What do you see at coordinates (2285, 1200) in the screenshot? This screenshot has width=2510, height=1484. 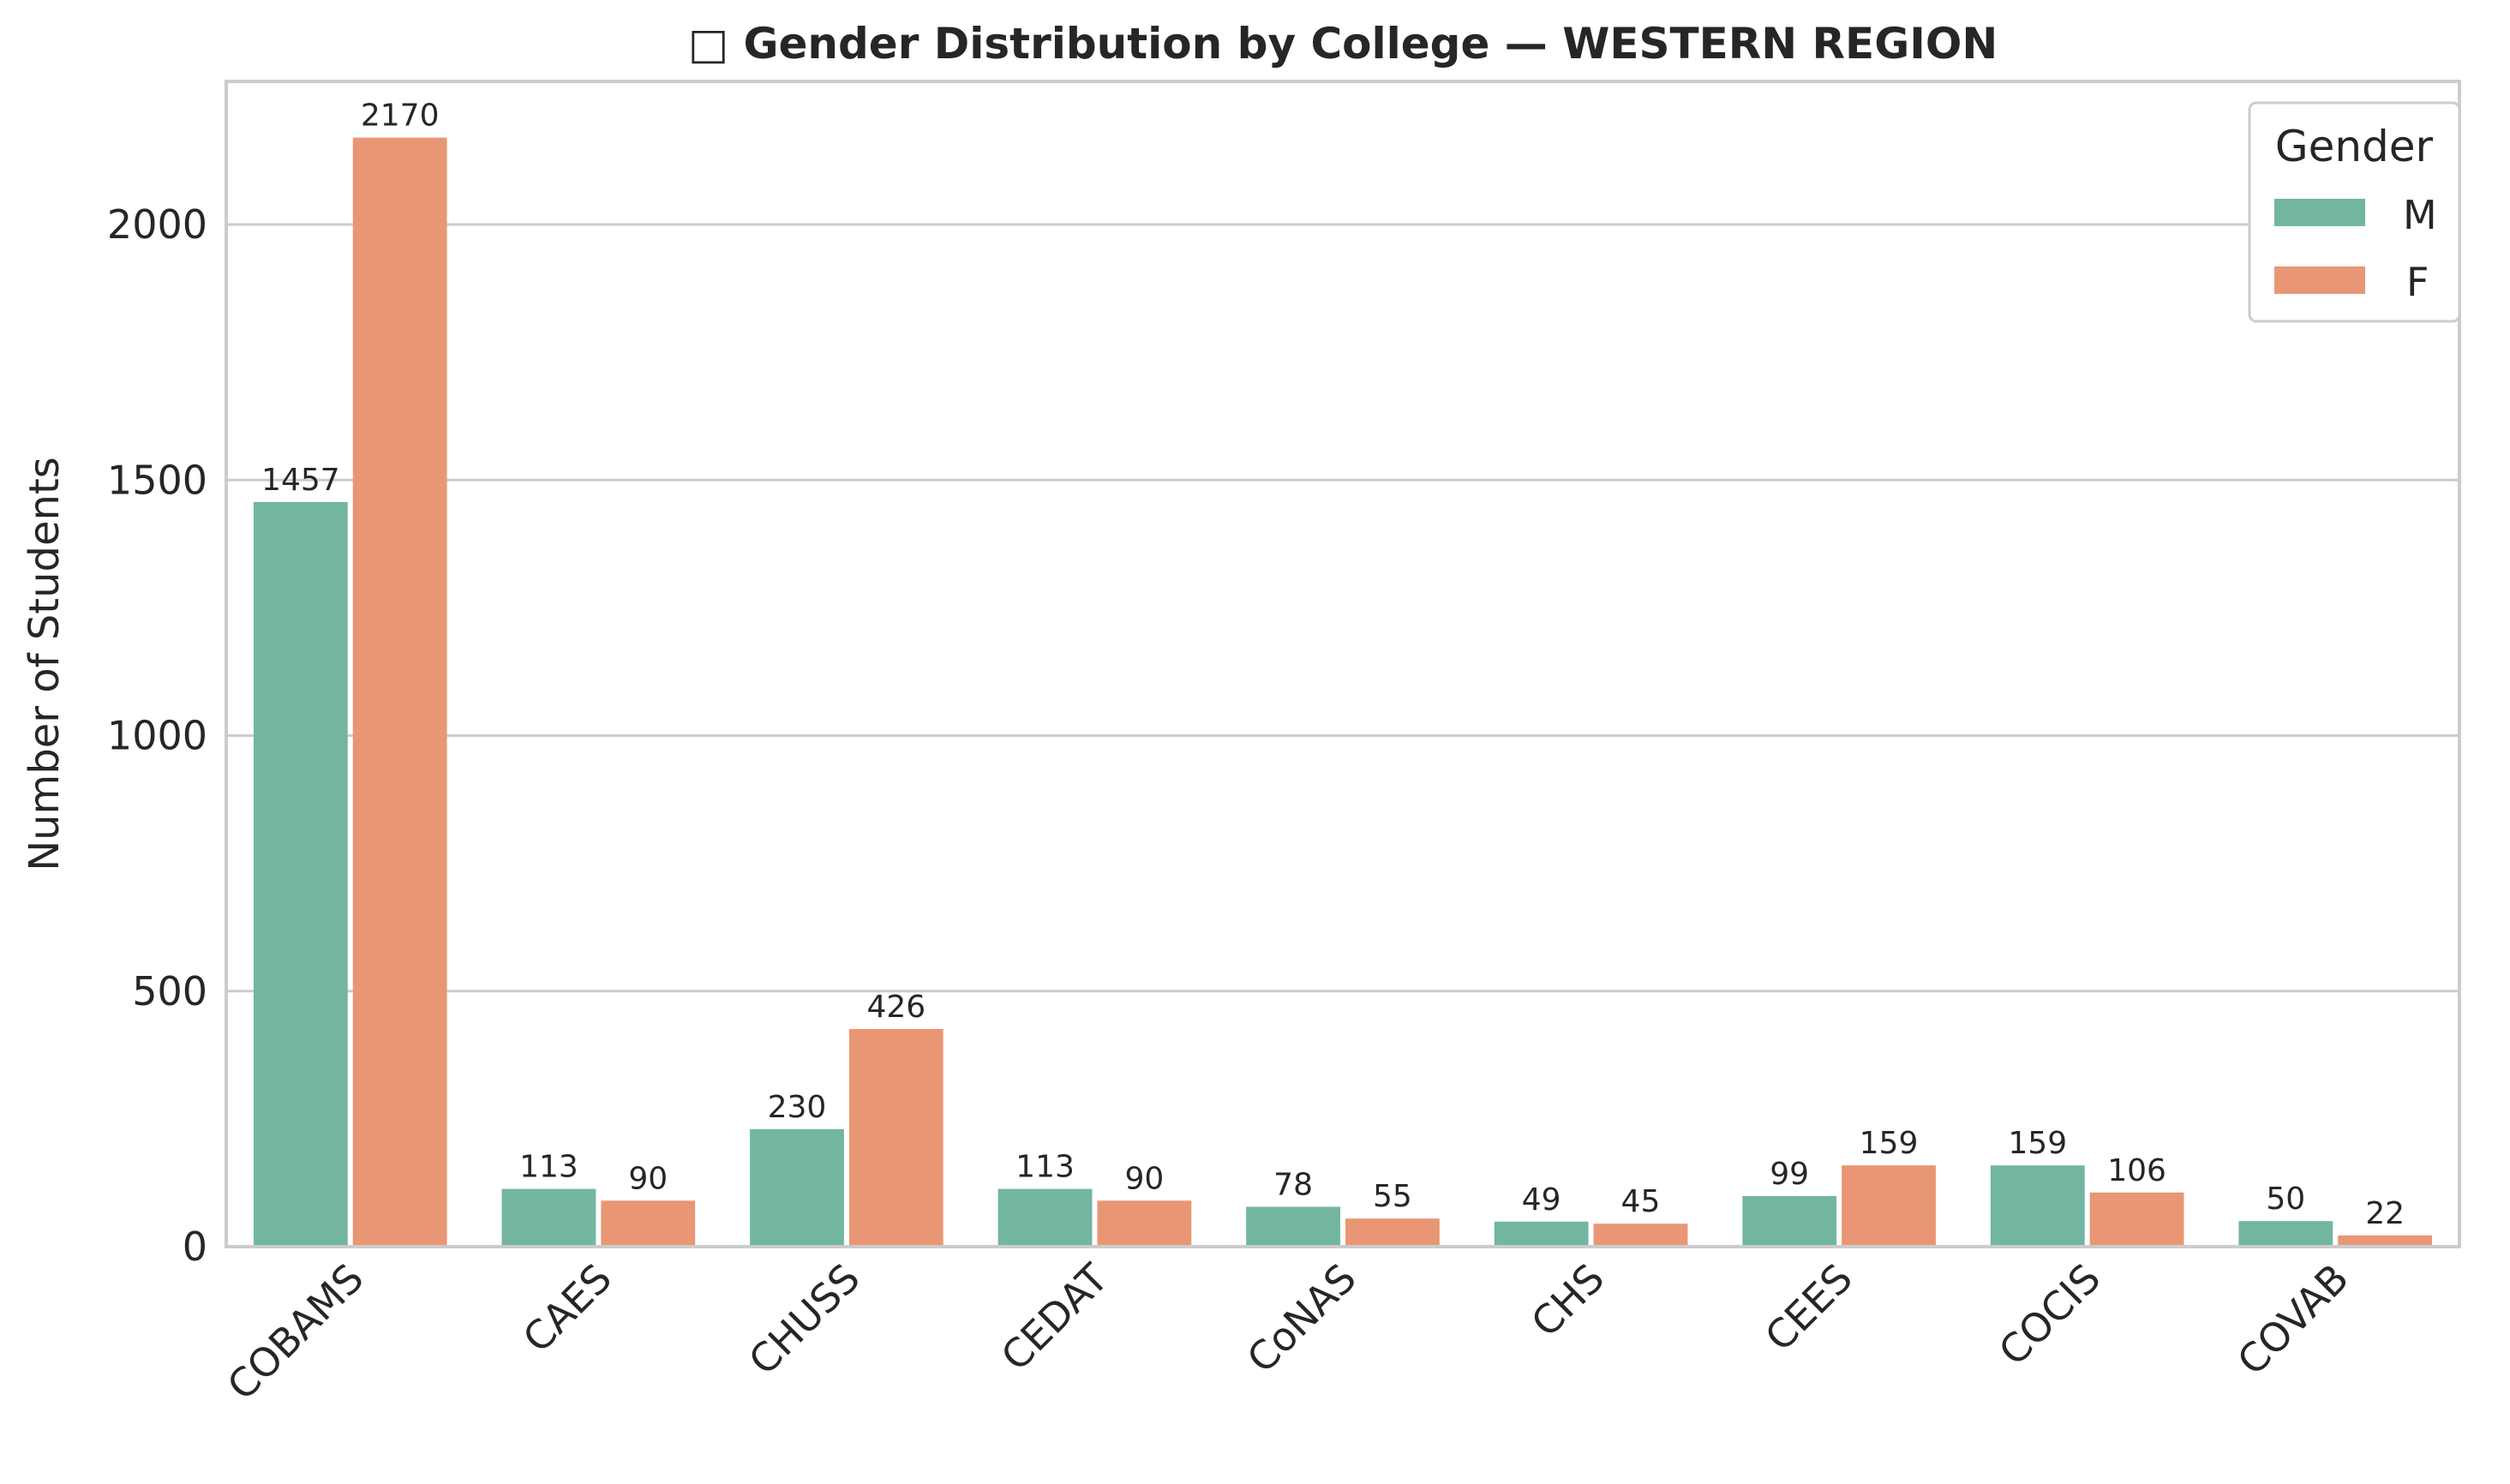 I see `data-label-m-covab: 50` at bounding box center [2285, 1200].